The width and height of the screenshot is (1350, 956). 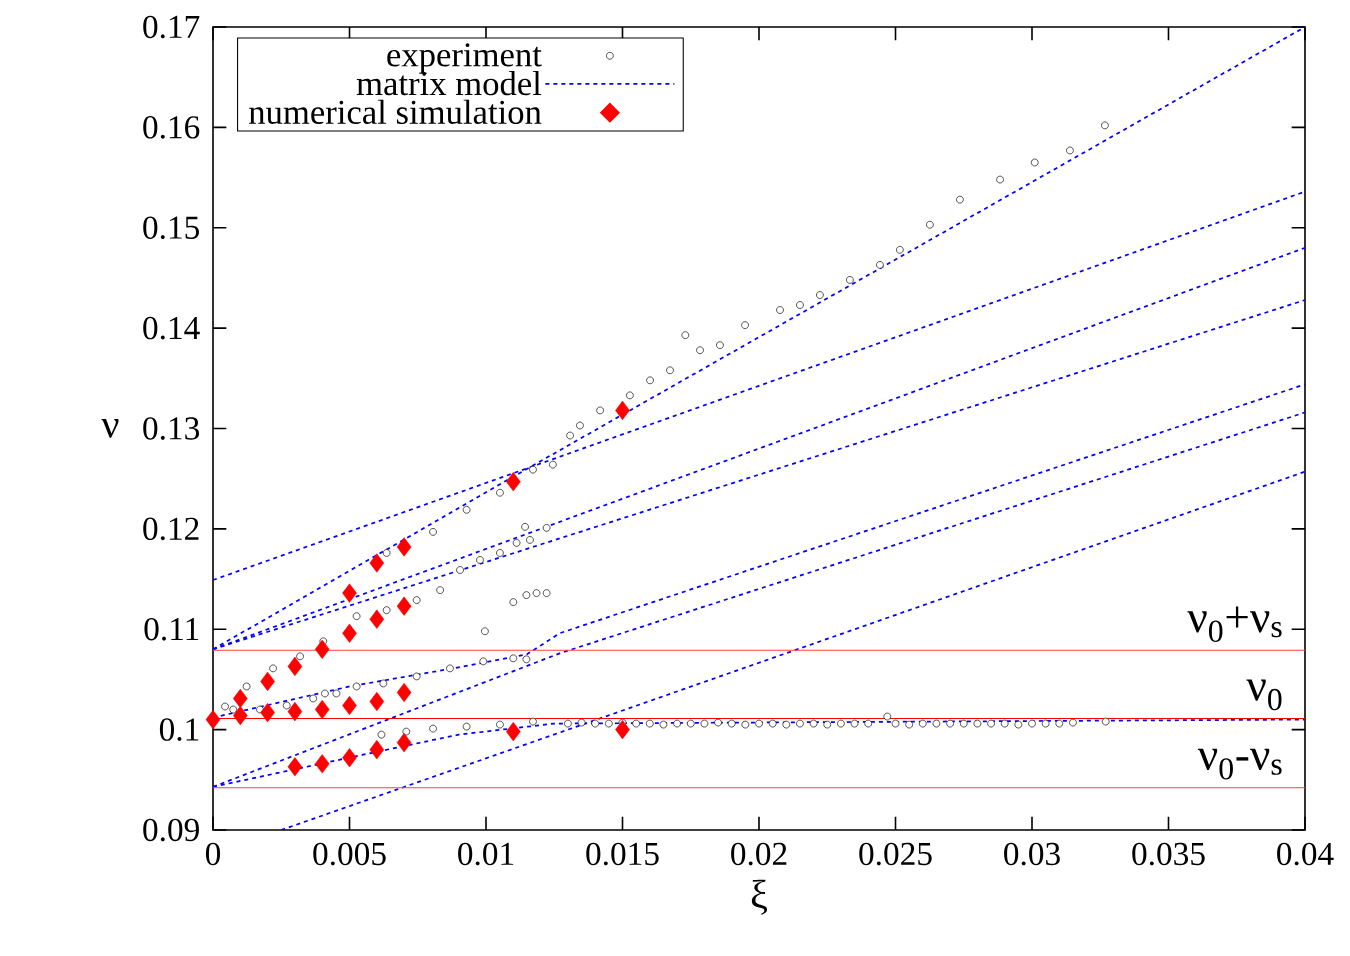 What do you see at coordinates (1168, 854) in the screenshot?
I see `x-tick-label: 0.035` at bounding box center [1168, 854].